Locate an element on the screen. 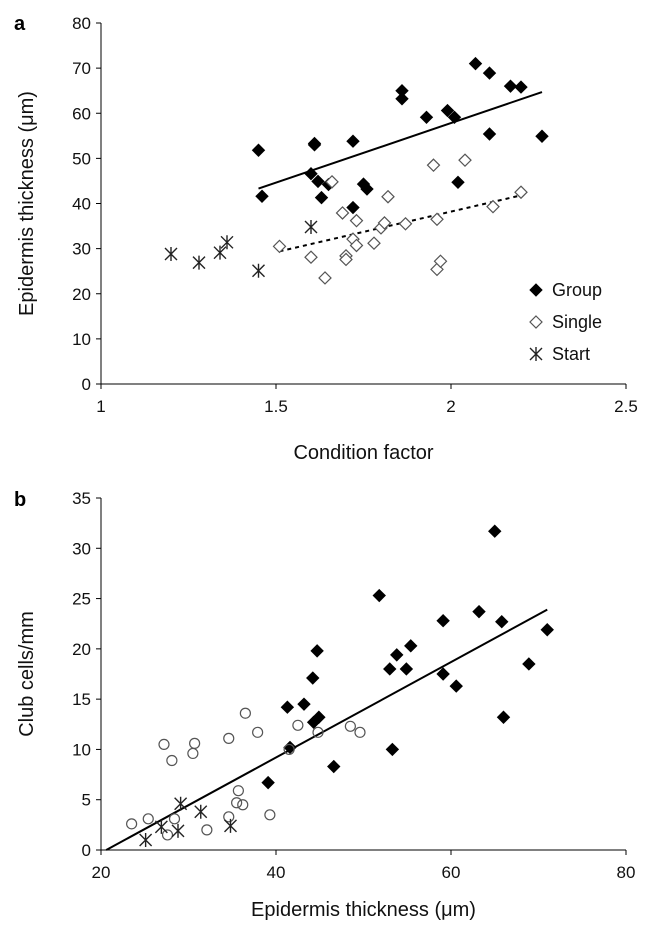  legend-marker-group is located at coordinates (536, 290).